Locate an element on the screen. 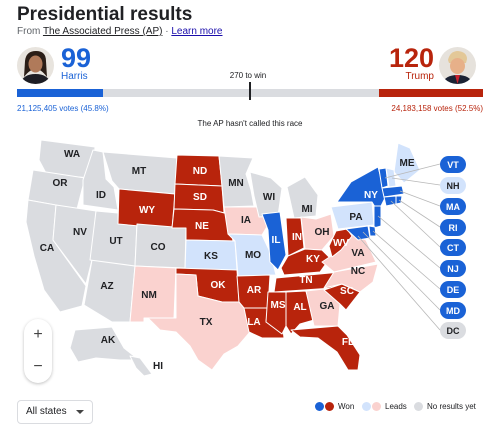 The width and height of the screenshot is (500, 431). label-NY: NY is located at coordinates (371, 195).